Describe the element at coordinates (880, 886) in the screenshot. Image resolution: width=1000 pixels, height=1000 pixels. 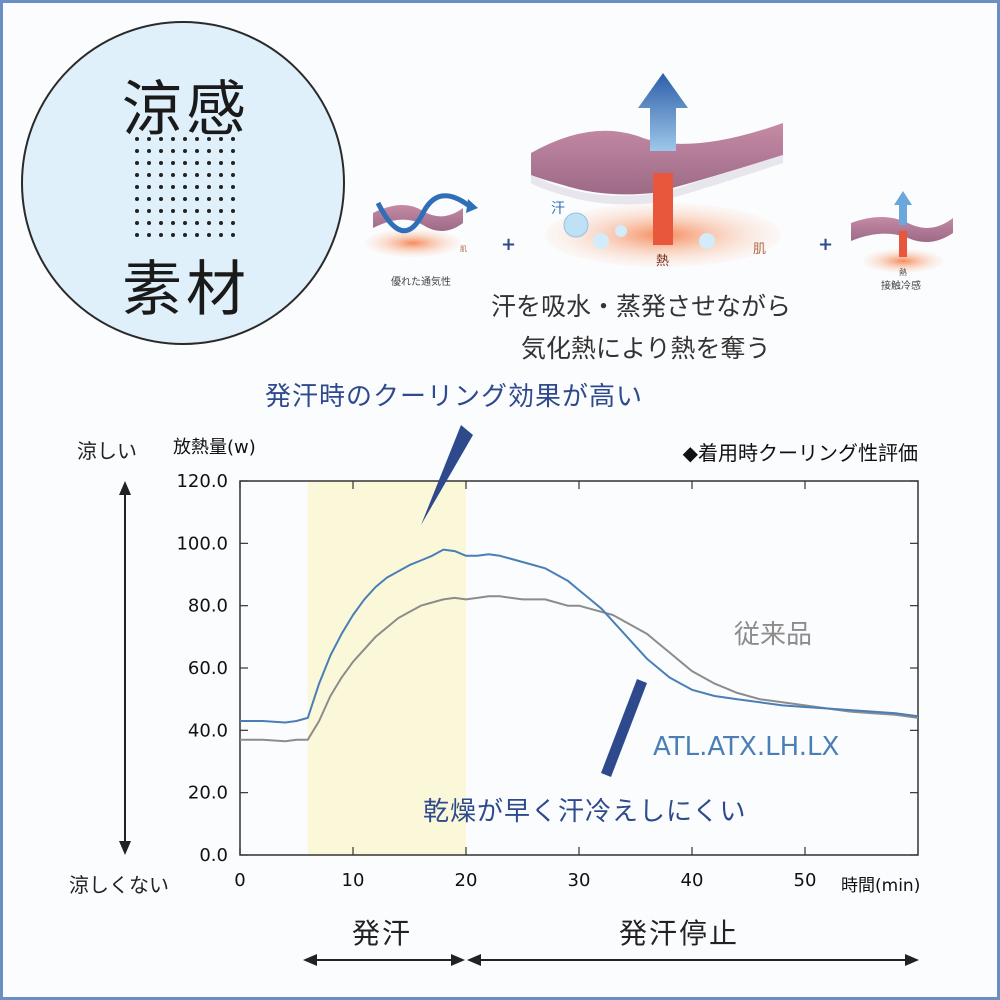
I see `x-axis-label: 時間(min)` at that location.